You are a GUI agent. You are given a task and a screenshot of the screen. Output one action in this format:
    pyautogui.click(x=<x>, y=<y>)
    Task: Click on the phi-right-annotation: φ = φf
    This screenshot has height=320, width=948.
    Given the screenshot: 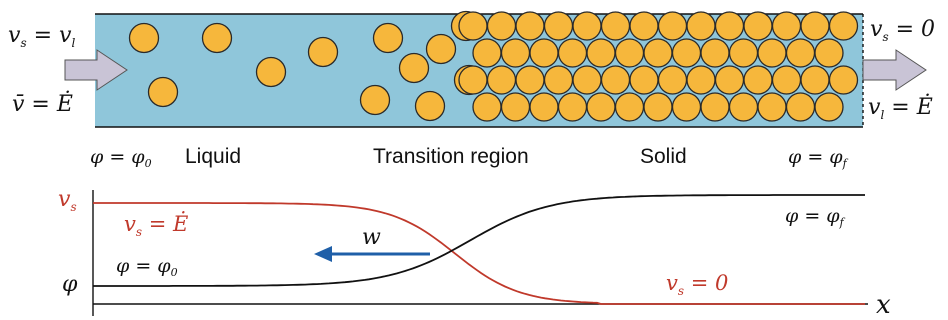 What is the action you would take?
    pyautogui.click(x=815, y=217)
    